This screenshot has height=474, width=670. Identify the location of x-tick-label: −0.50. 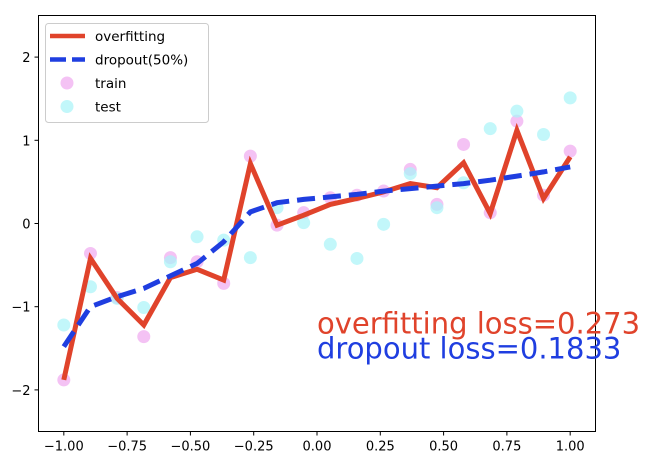
(190, 447).